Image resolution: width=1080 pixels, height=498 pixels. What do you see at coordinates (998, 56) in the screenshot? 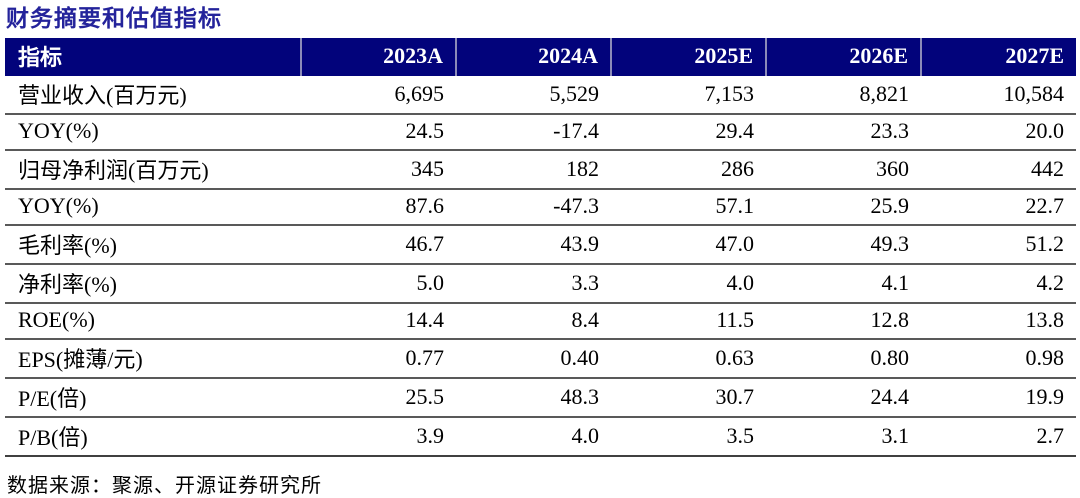
I see `header-cell-5: 2027E` at bounding box center [998, 56].